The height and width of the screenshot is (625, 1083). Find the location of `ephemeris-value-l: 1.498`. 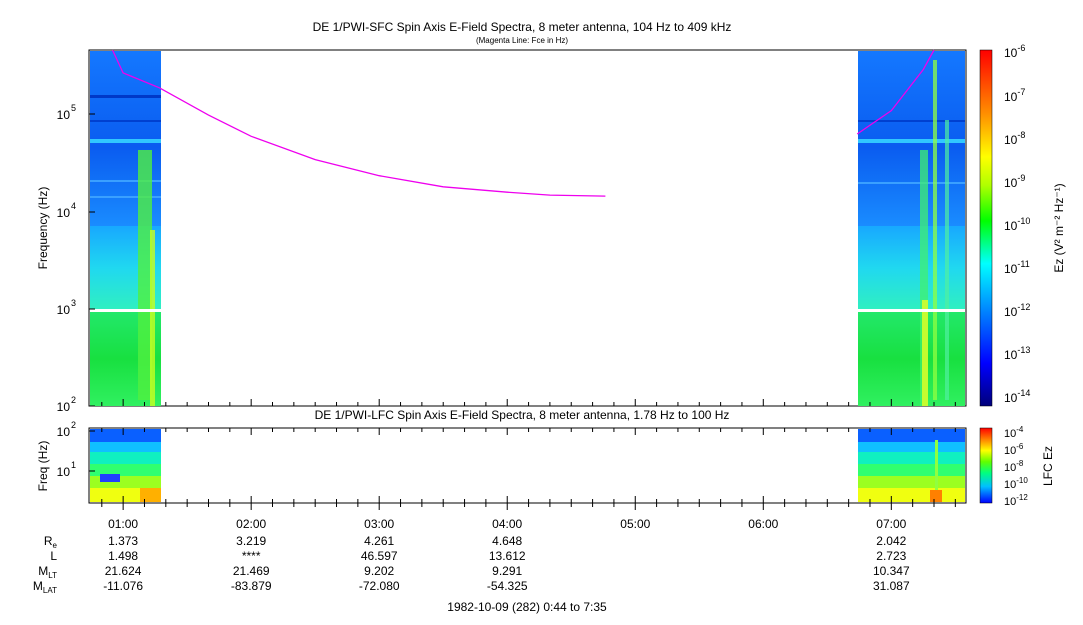

ephemeris-value-l: 1.498 is located at coordinates (123, 556).